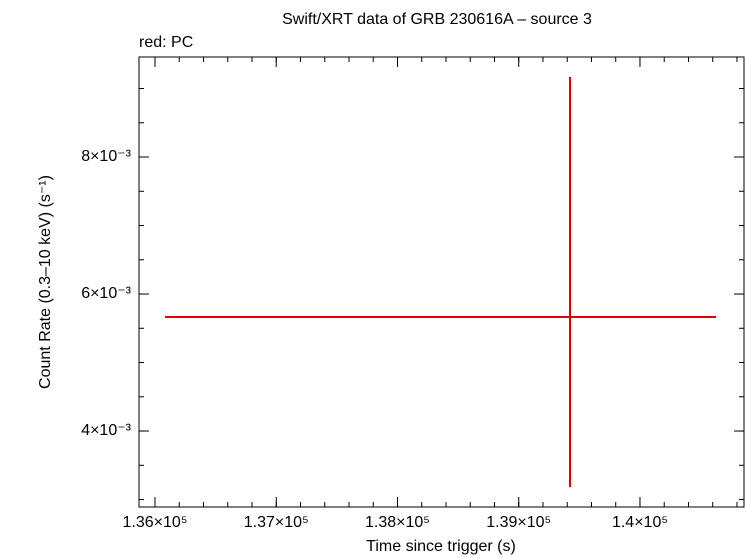 The width and height of the screenshot is (746, 558). I want to click on y-tick-label: 4×10⁻³, so click(106, 430).